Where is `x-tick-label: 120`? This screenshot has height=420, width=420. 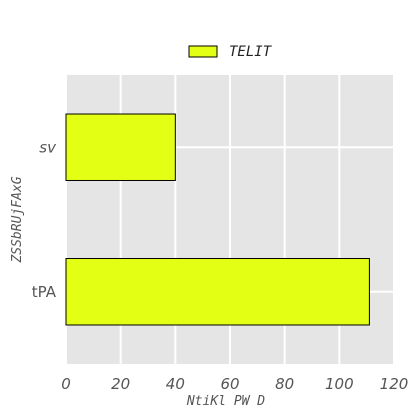 x-tick-label: 120 is located at coordinates (394, 384).